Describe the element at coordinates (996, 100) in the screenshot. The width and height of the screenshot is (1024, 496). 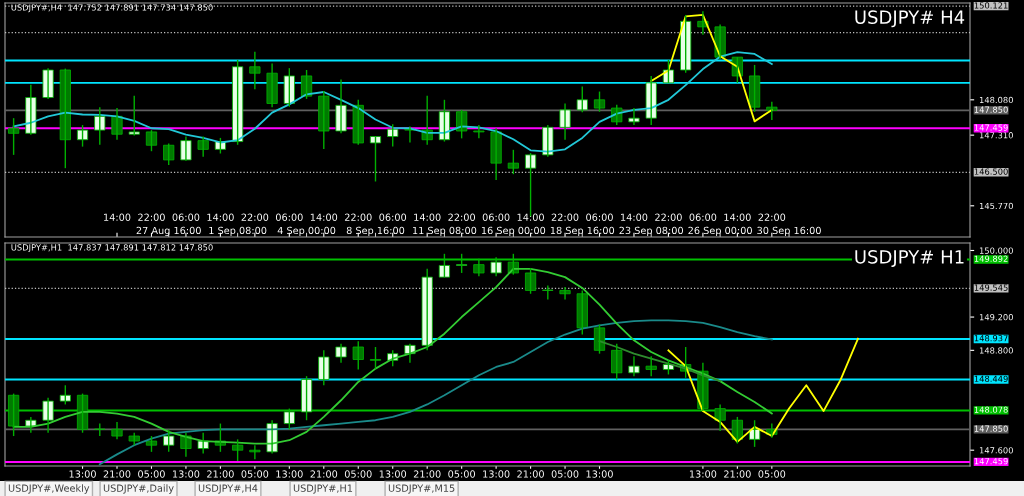
I see `y-tick-label: 148.080` at that location.